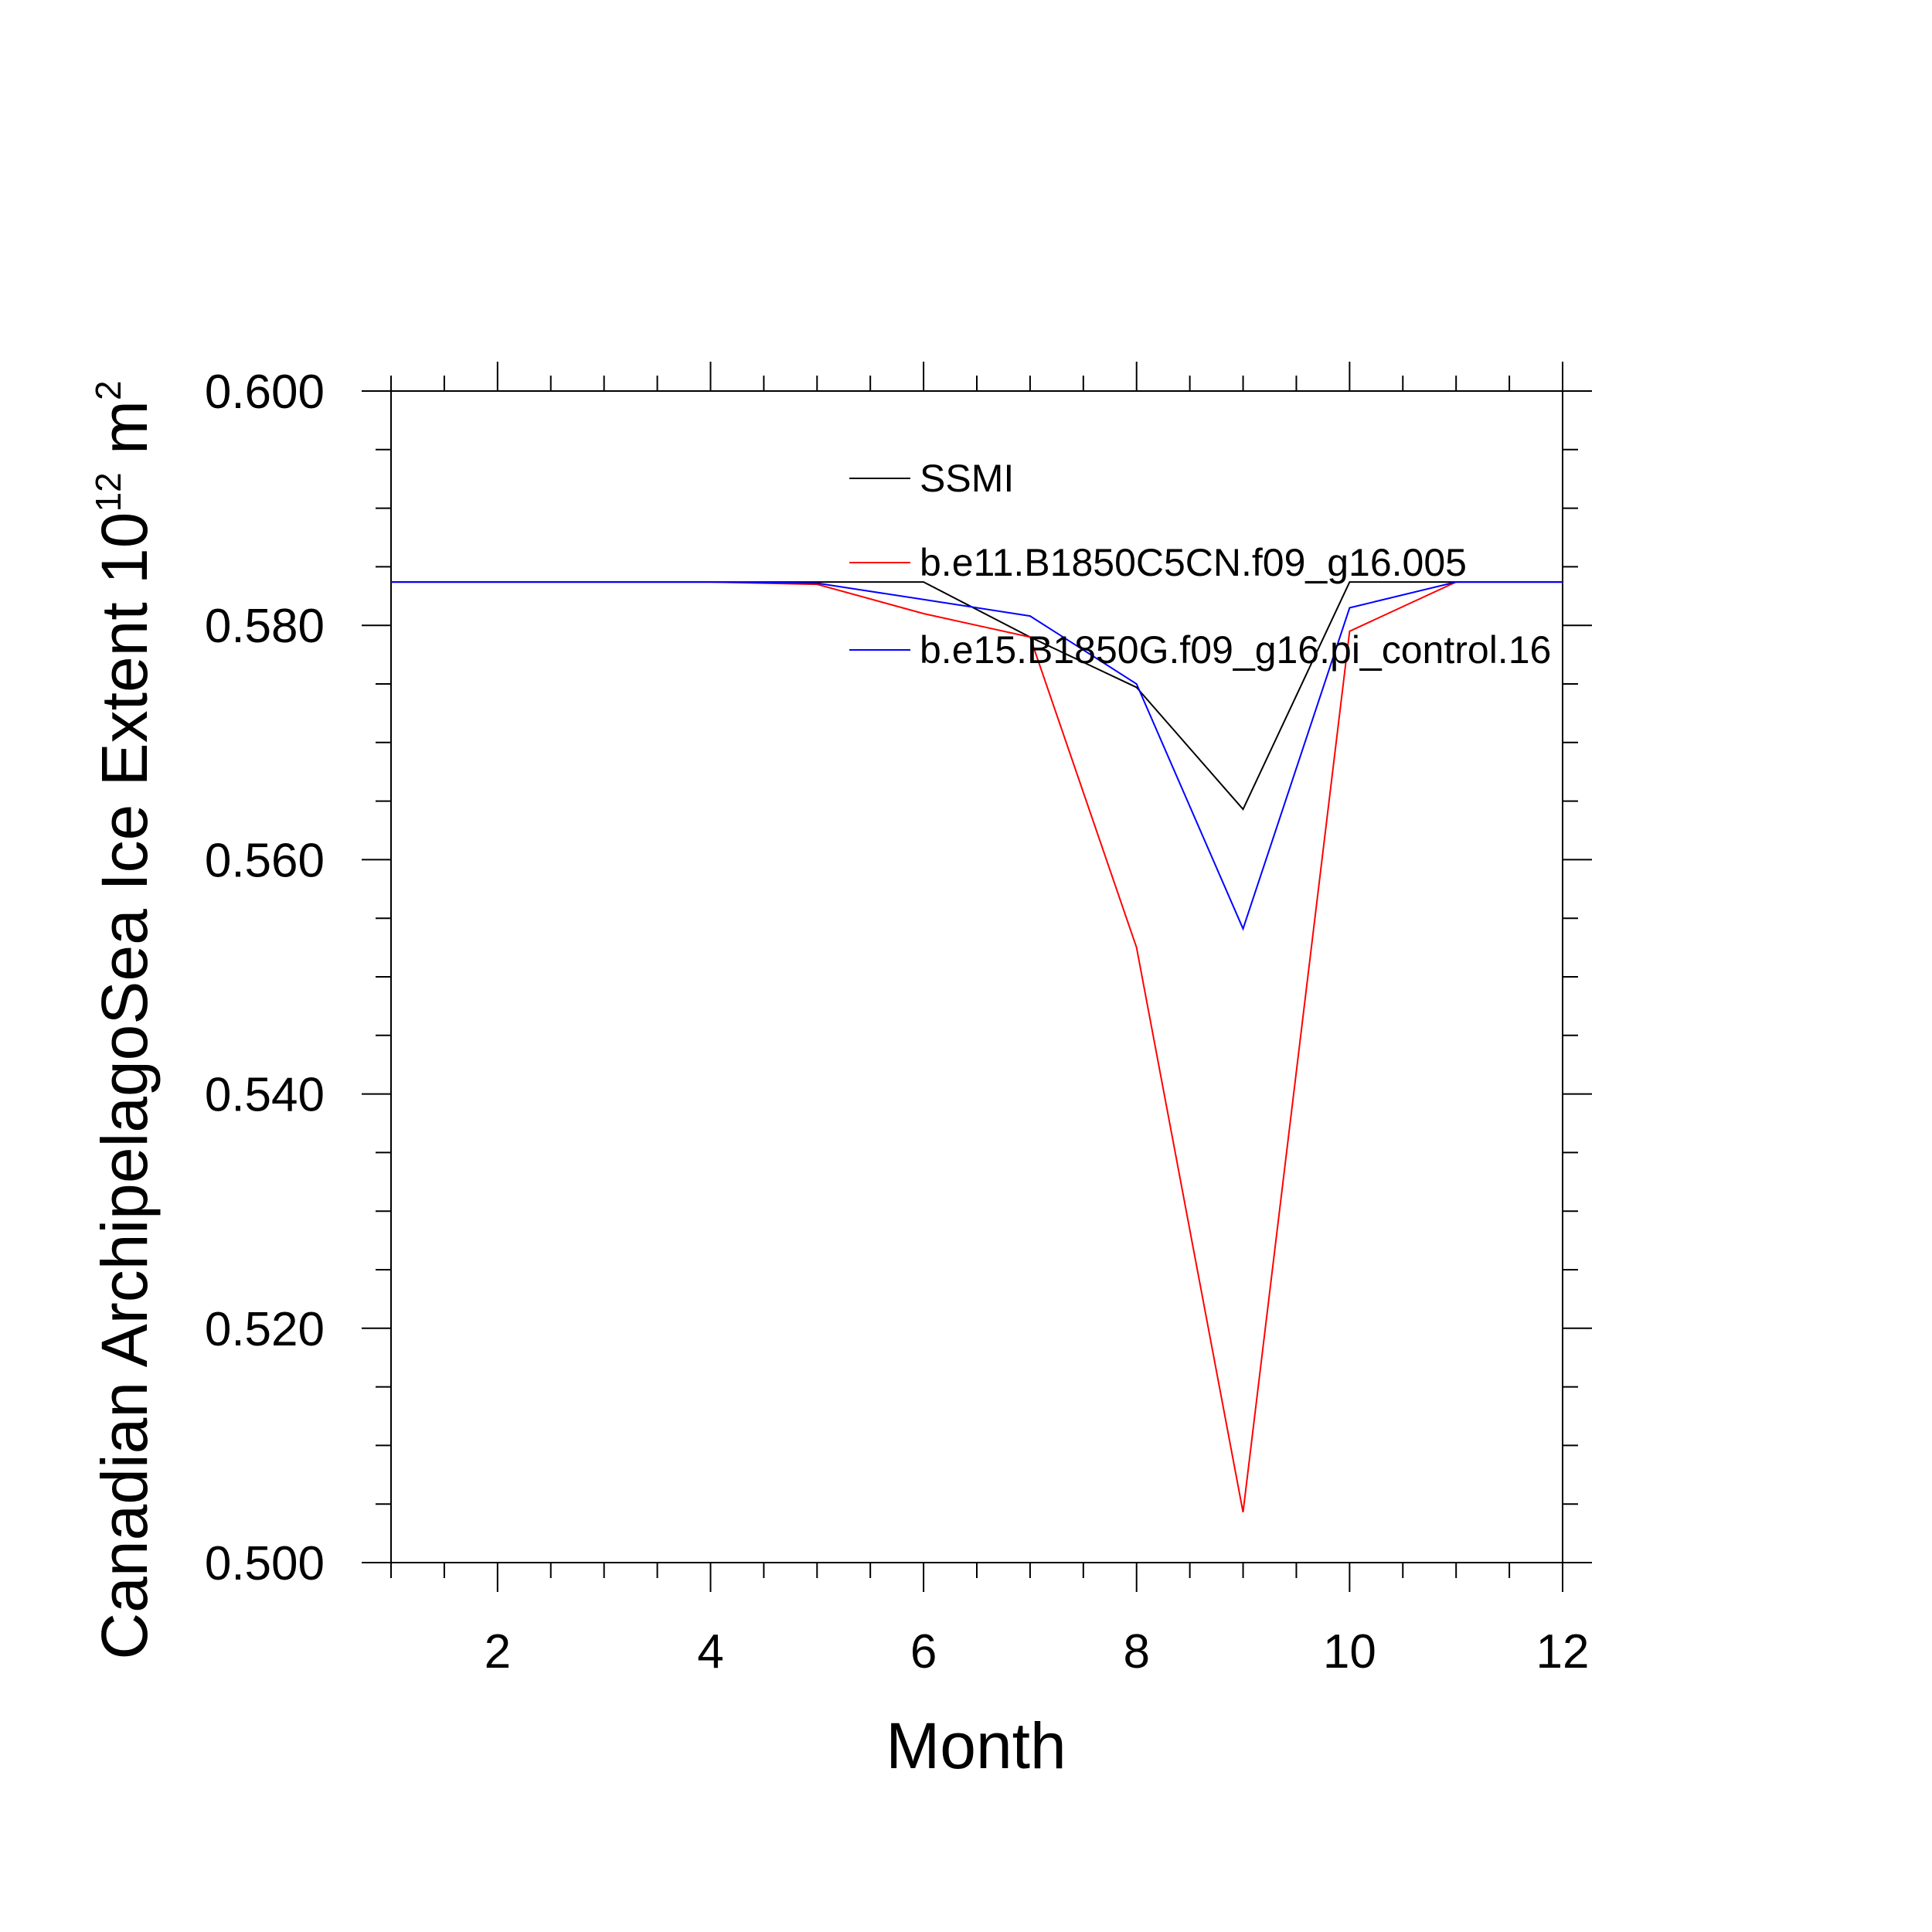 Image resolution: width=1932 pixels, height=1932 pixels. I want to click on legend-label: b.e11.B1850C5CN.f09_g16.005, so click(1193, 563).